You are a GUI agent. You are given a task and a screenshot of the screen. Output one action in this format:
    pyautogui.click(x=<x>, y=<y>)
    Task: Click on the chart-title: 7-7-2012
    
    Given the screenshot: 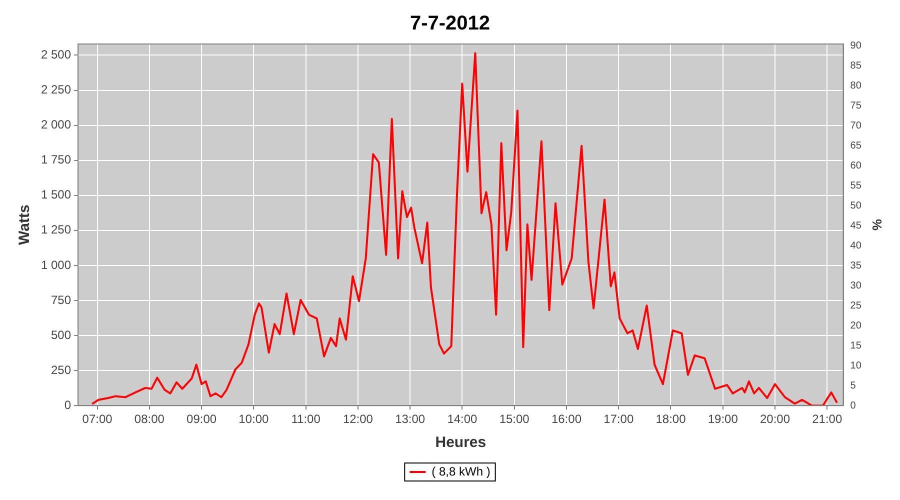 What is the action you would take?
    pyautogui.click(x=450, y=23)
    